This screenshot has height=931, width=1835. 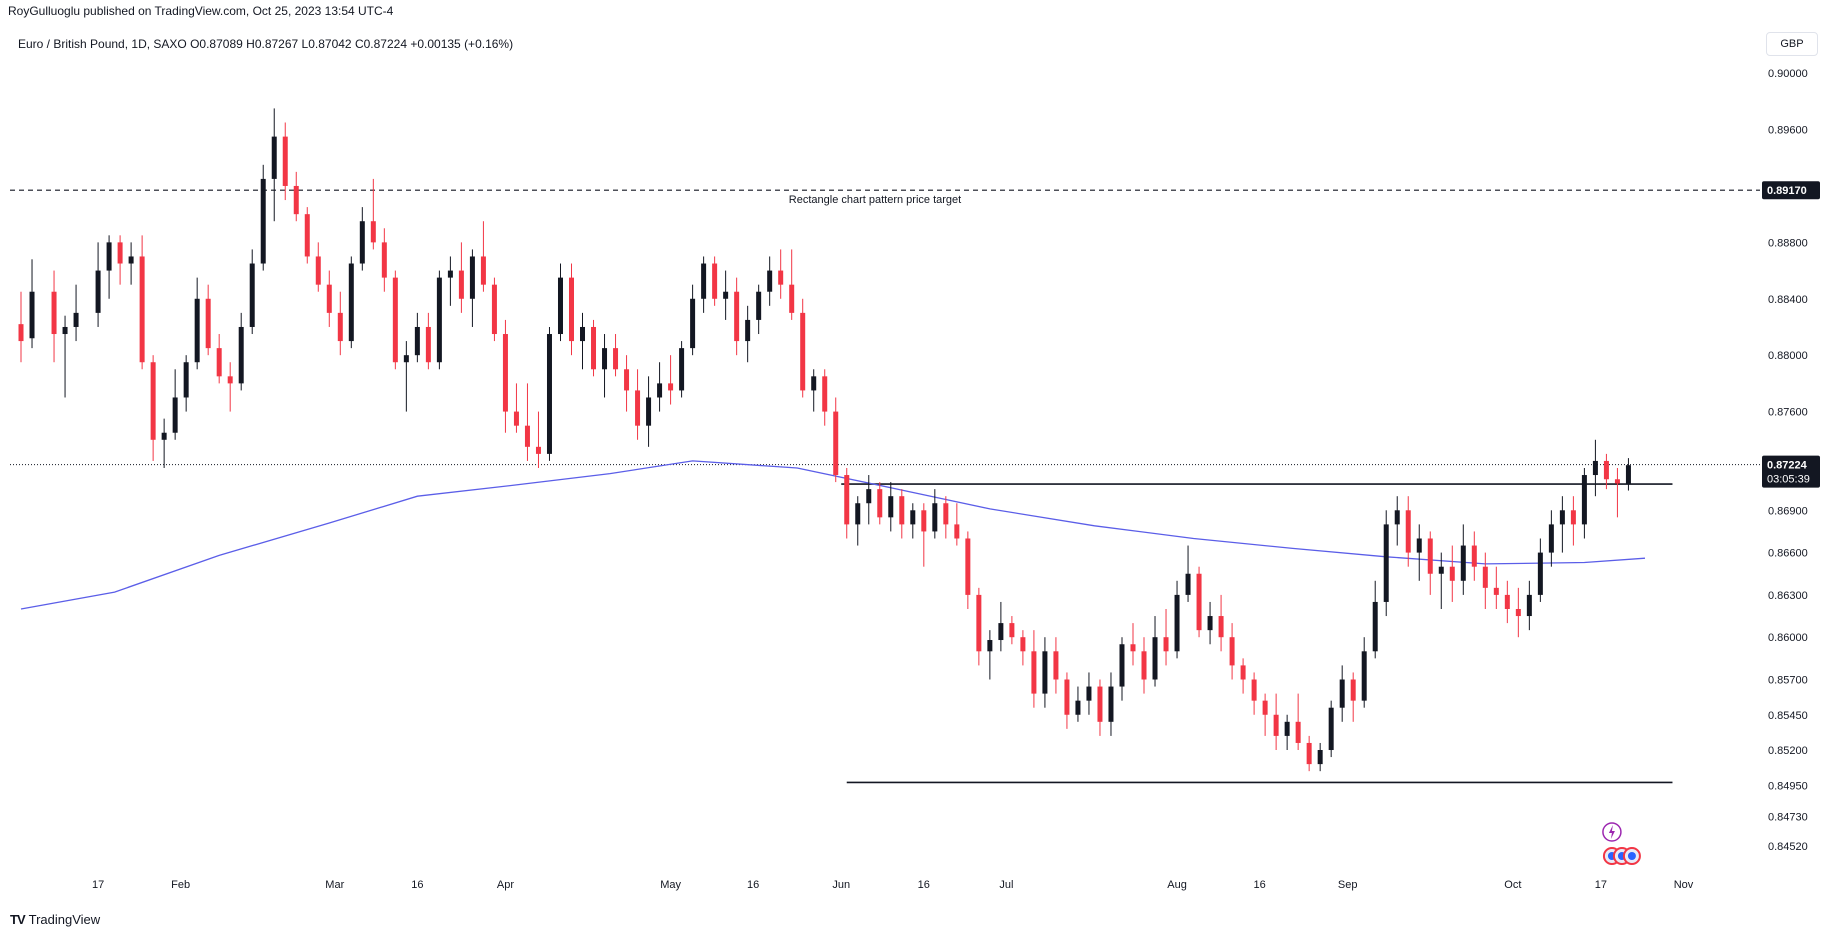 What do you see at coordinates (272, 44) in the screenshot?
I see `symbol-high: H0.87267` at bounding box center [272, 44].